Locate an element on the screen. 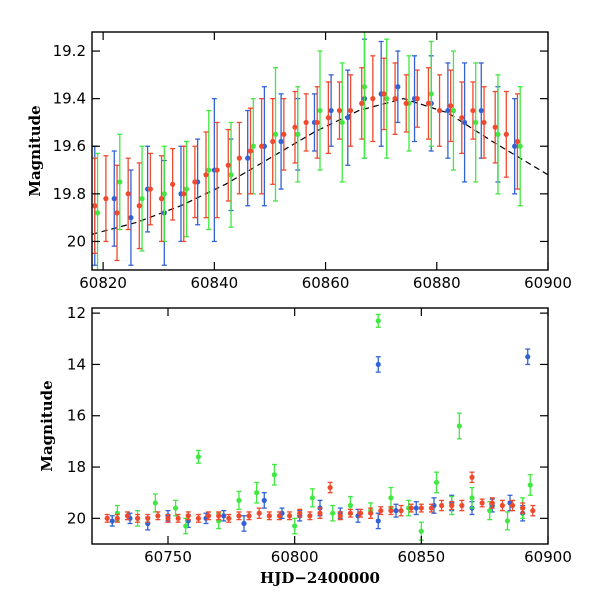 Image resolution: width=600 pixels, height=600 pixels. bottom-y-tick-label: 16 is located at coordinates (76, 416).